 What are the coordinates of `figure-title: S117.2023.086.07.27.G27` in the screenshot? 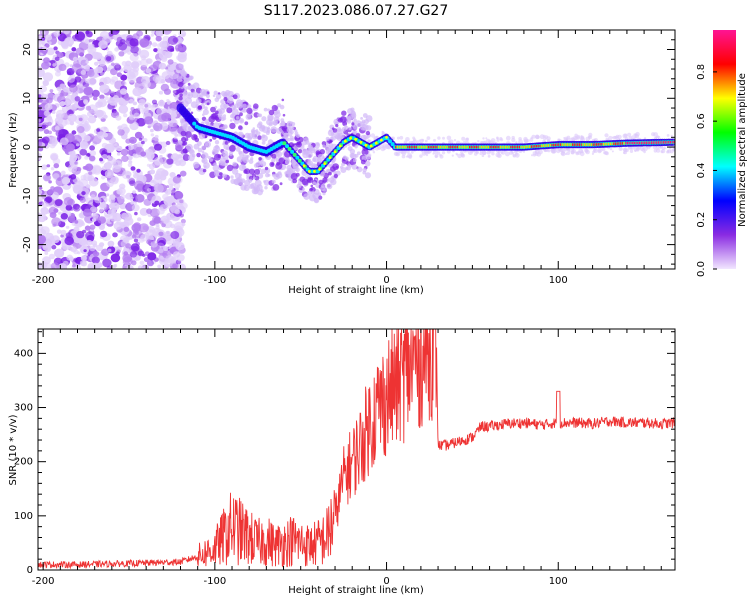 It's located at (356, 11).